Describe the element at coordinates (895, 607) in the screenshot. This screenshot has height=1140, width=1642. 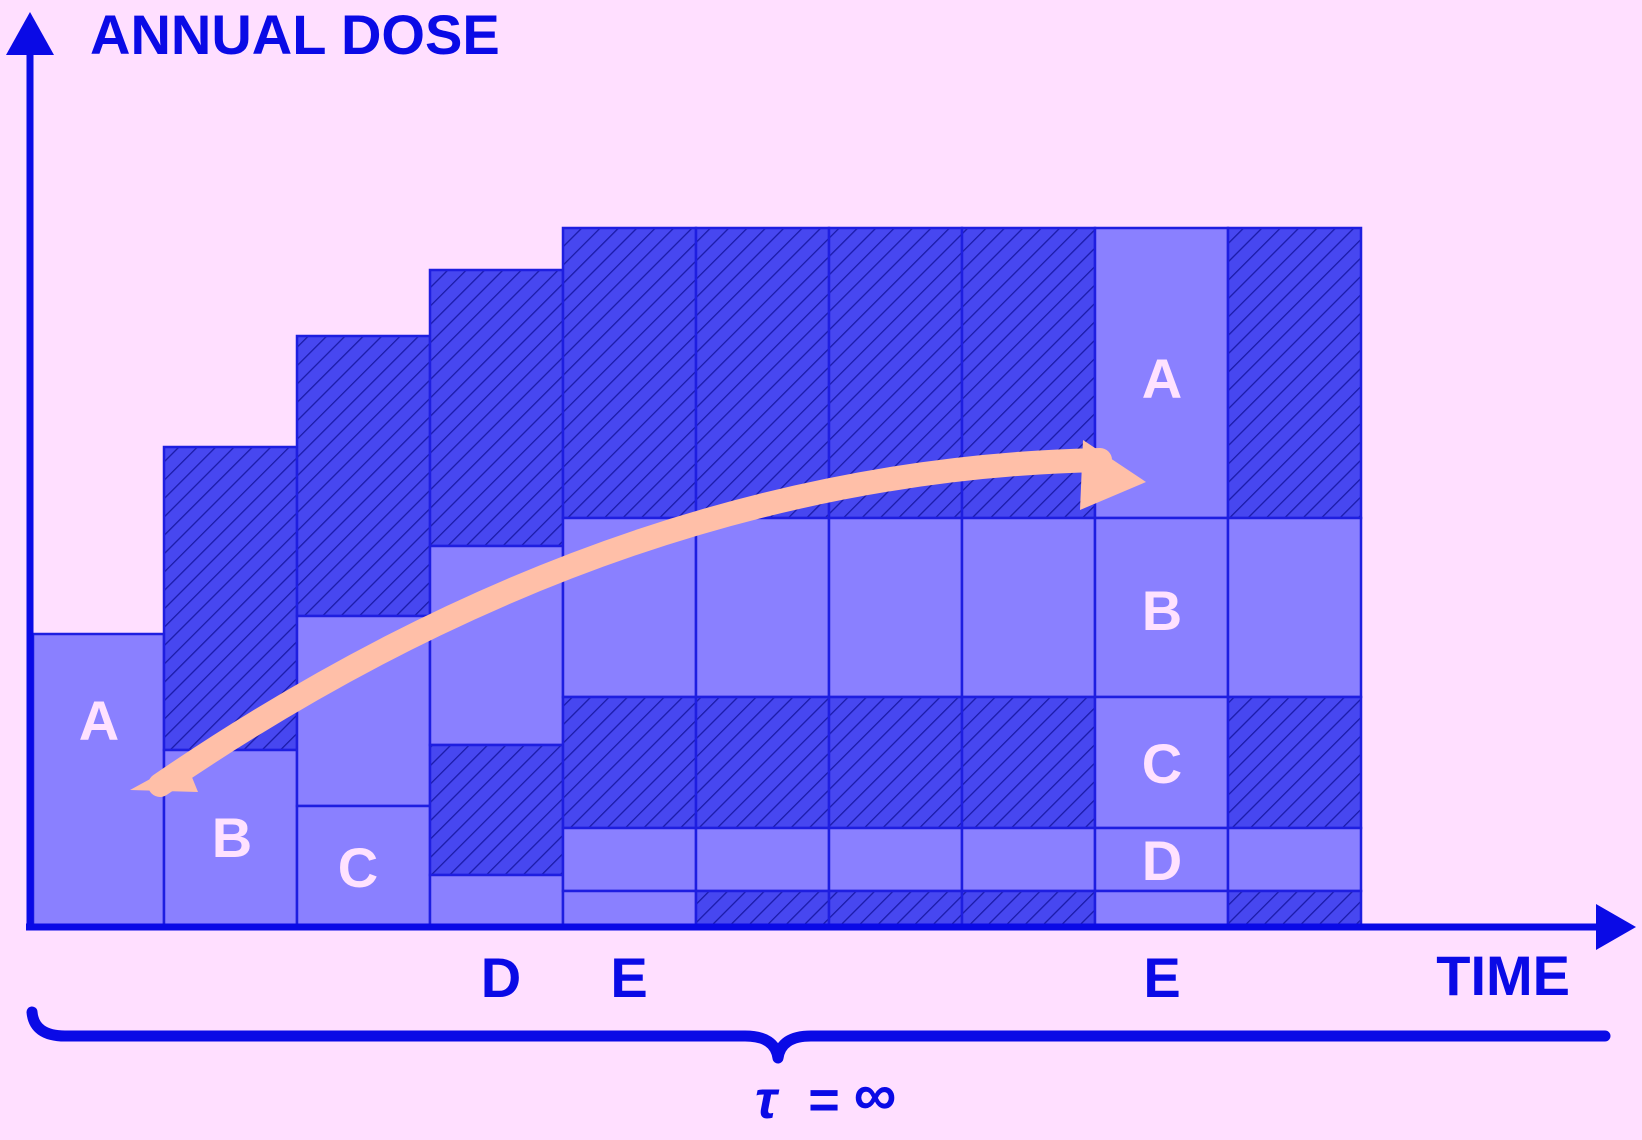
I see `dose-block-col7-b-plain` at that location.